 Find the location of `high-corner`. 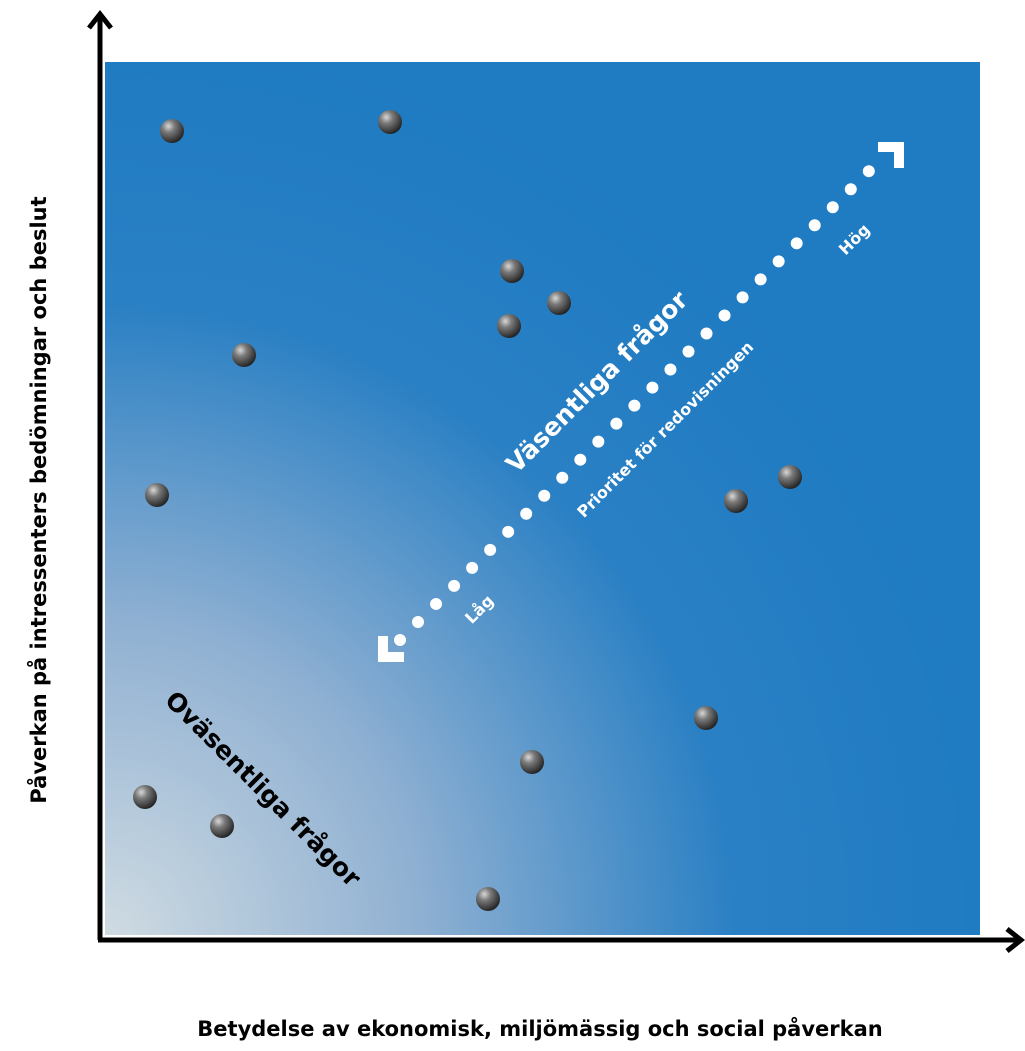

high-corner is located at coordinates (891, 155).